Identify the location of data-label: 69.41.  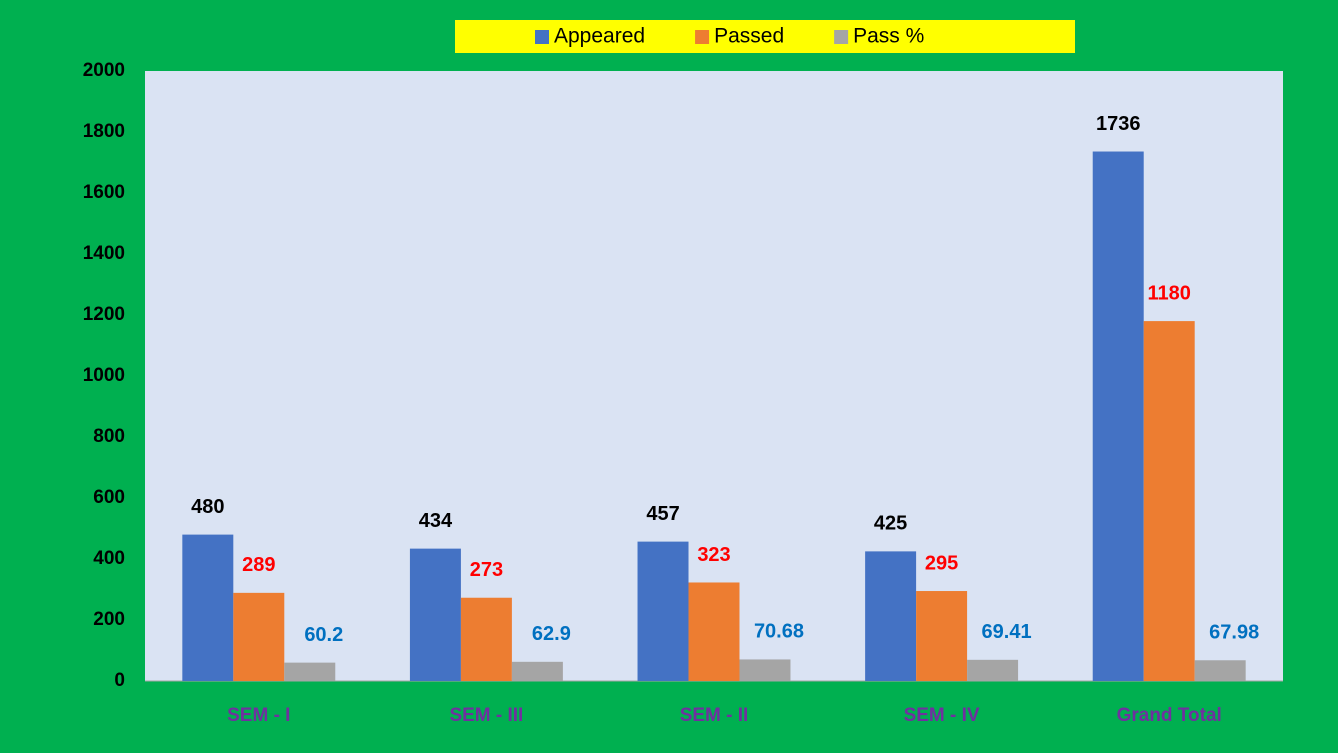
(1007, 632).